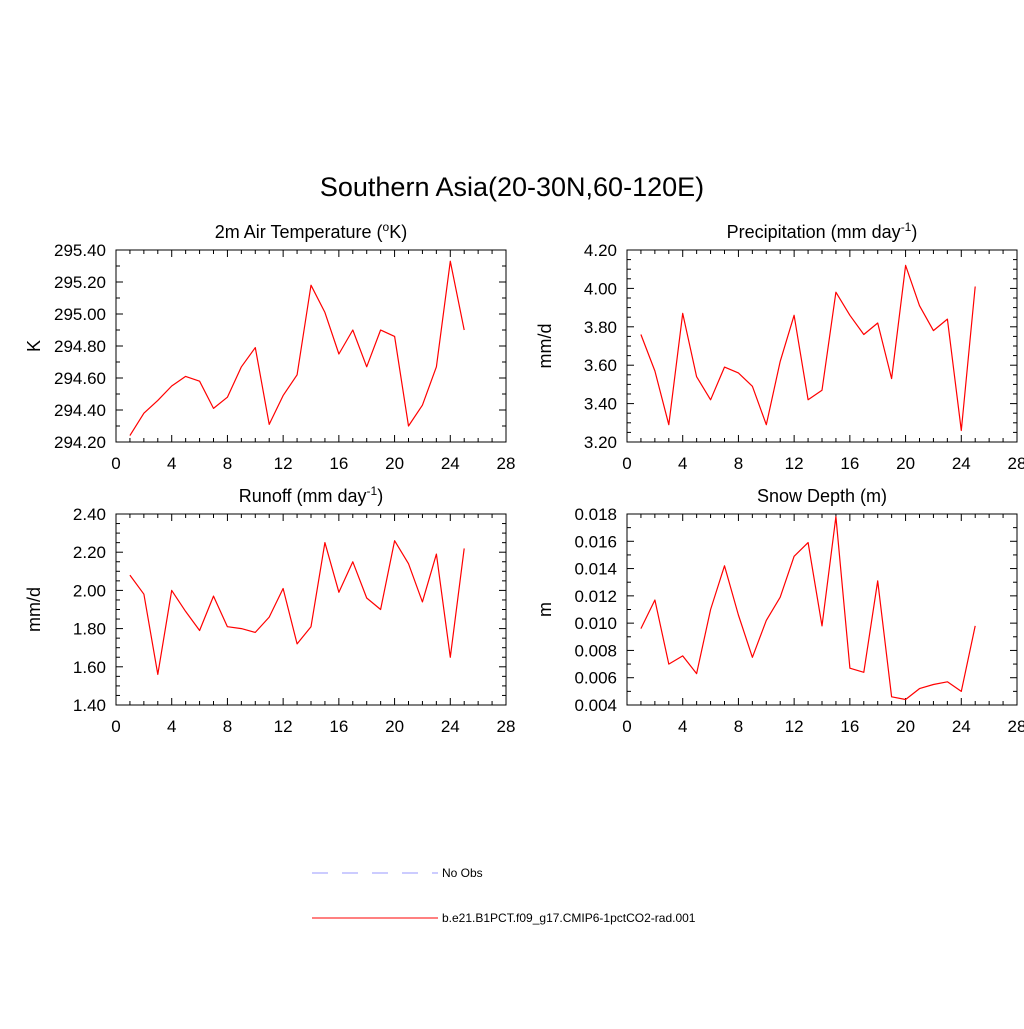 The image size is (1024, 1029). Describe the element at coordinates (600, 250) in the screenshot. I see `y-tick-label: 4.20` at that location.